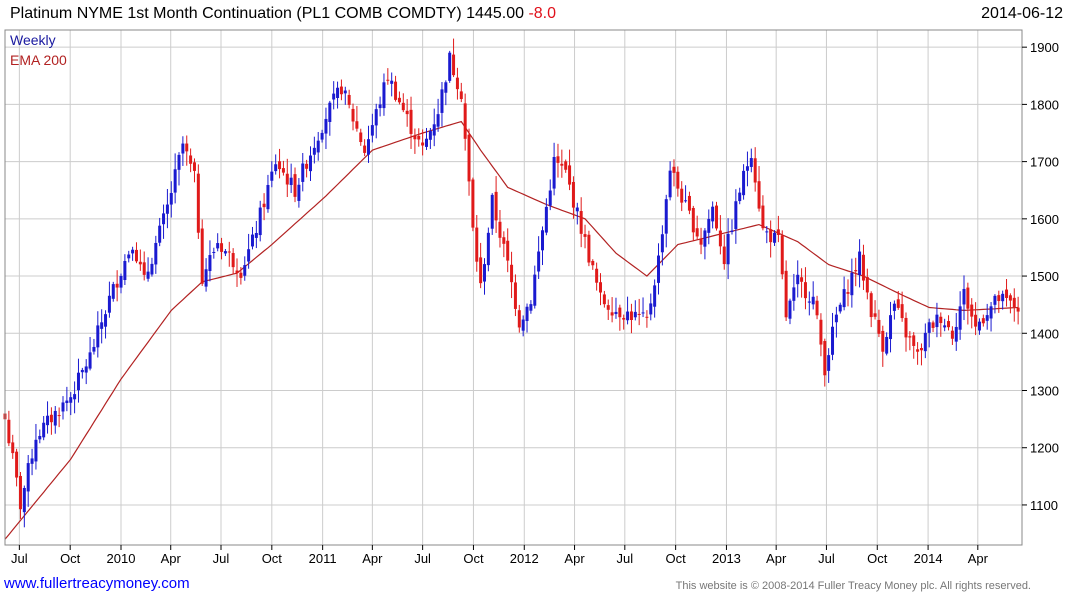 This screenshot has height=600, width=1075. Describe the element at coordinates (97, 583) in the screenshot. I see `footer-website-link: www.fullertreacymoney.com` at that location.